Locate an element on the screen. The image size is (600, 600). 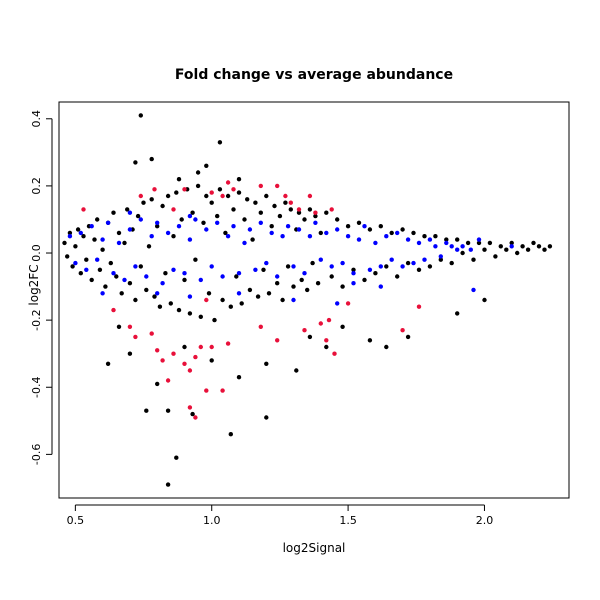
x-axis-label: log2Signal is located at coordinates (314, 548).